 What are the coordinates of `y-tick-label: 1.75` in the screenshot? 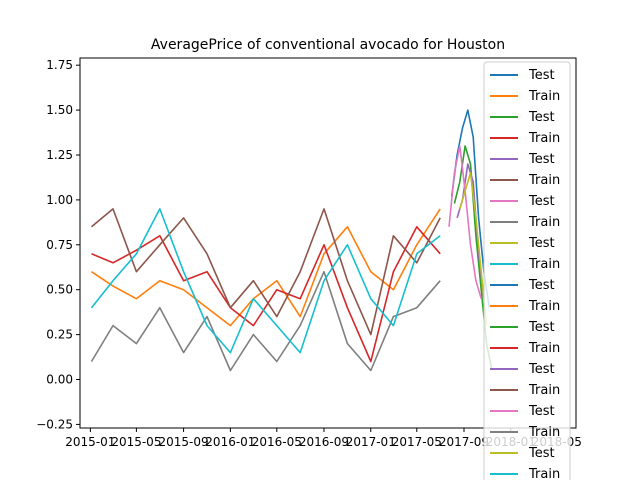 It's located at (59, 65).